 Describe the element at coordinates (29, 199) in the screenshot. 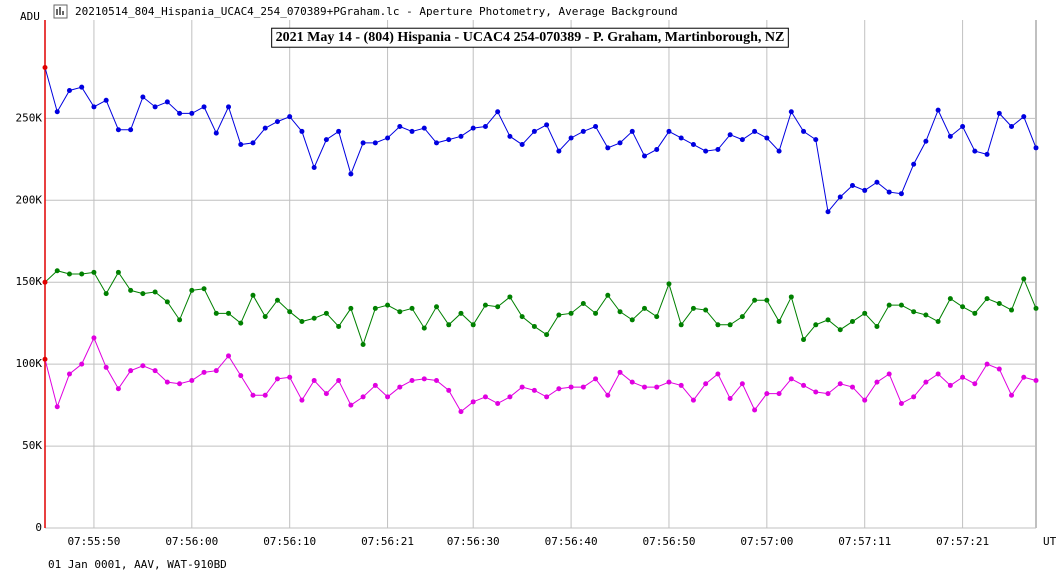

I see `y-tick-label: 200K` at that location.